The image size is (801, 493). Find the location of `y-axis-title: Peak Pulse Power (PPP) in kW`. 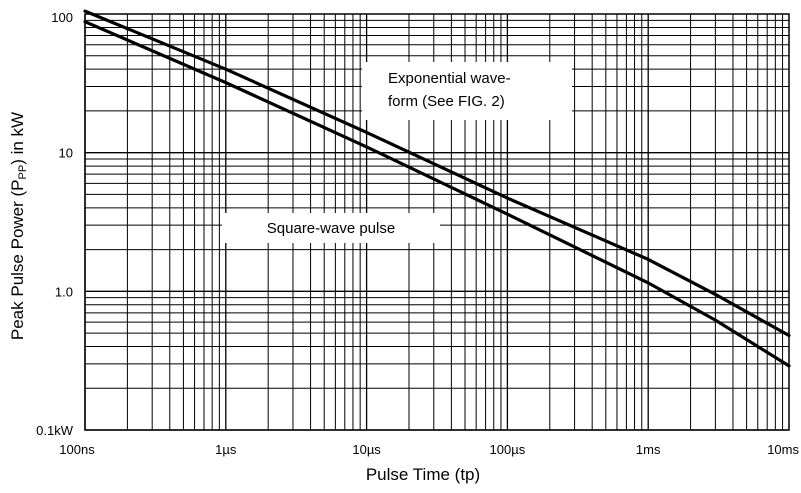

y-axis-title: Peak Pulse Power (PPP) in kW is located at coordinates (18, 226).